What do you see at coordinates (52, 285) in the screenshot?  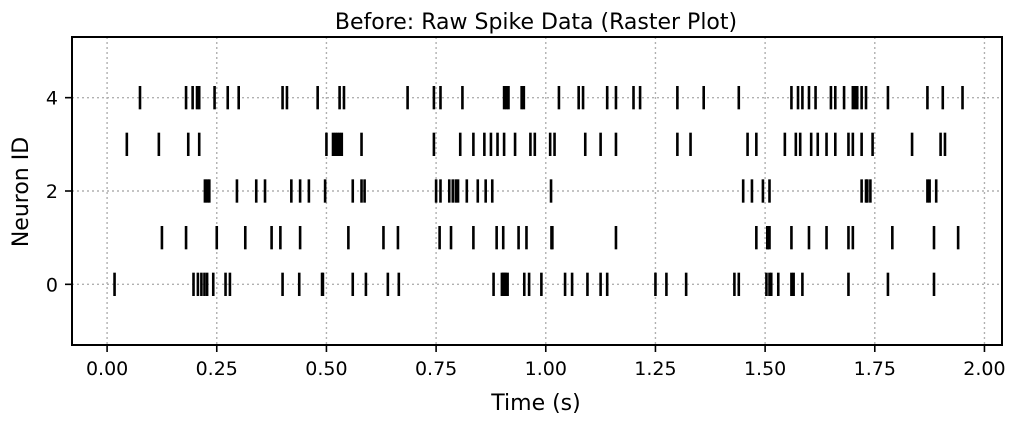 I see `y-tick-label: 0` at bounding box center [52, 285].